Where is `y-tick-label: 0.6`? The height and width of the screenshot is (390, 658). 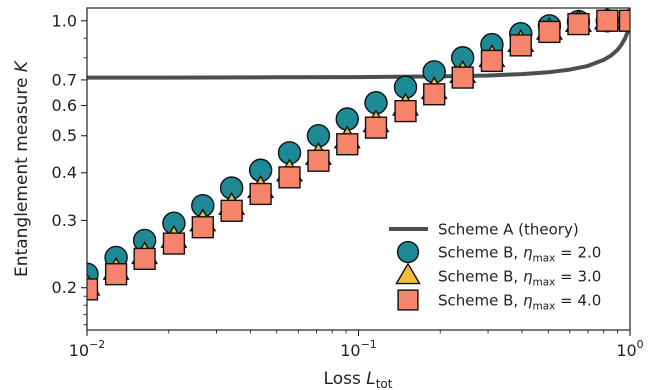
y-tick-label: 0.6 is located at coordinates (64, 105).